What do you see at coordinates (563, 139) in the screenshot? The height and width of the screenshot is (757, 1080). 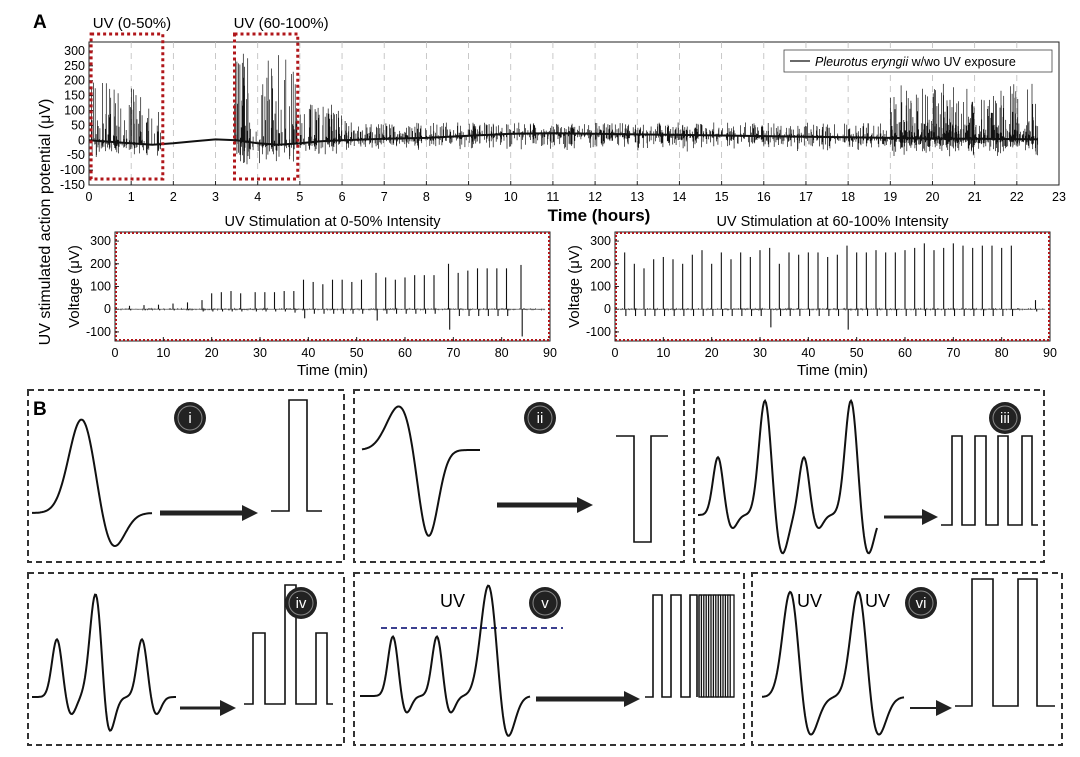 I see `main-series-baseline` at bounding box center [563, 139].